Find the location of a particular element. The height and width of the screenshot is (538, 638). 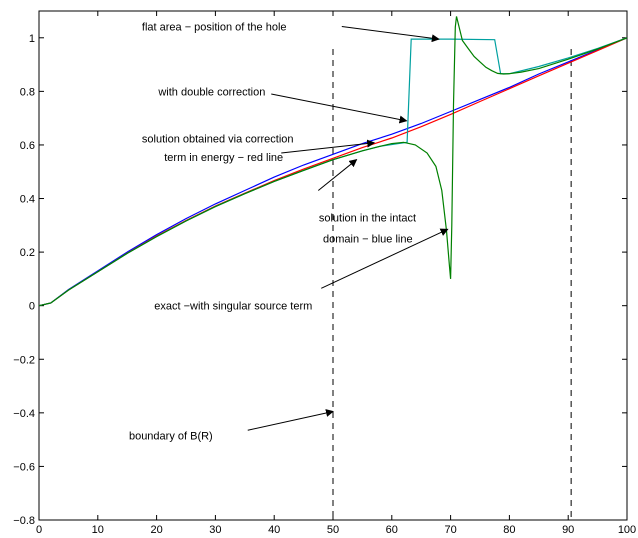

annotation-text: term in energy − red line is located at coordinates (223, 158).